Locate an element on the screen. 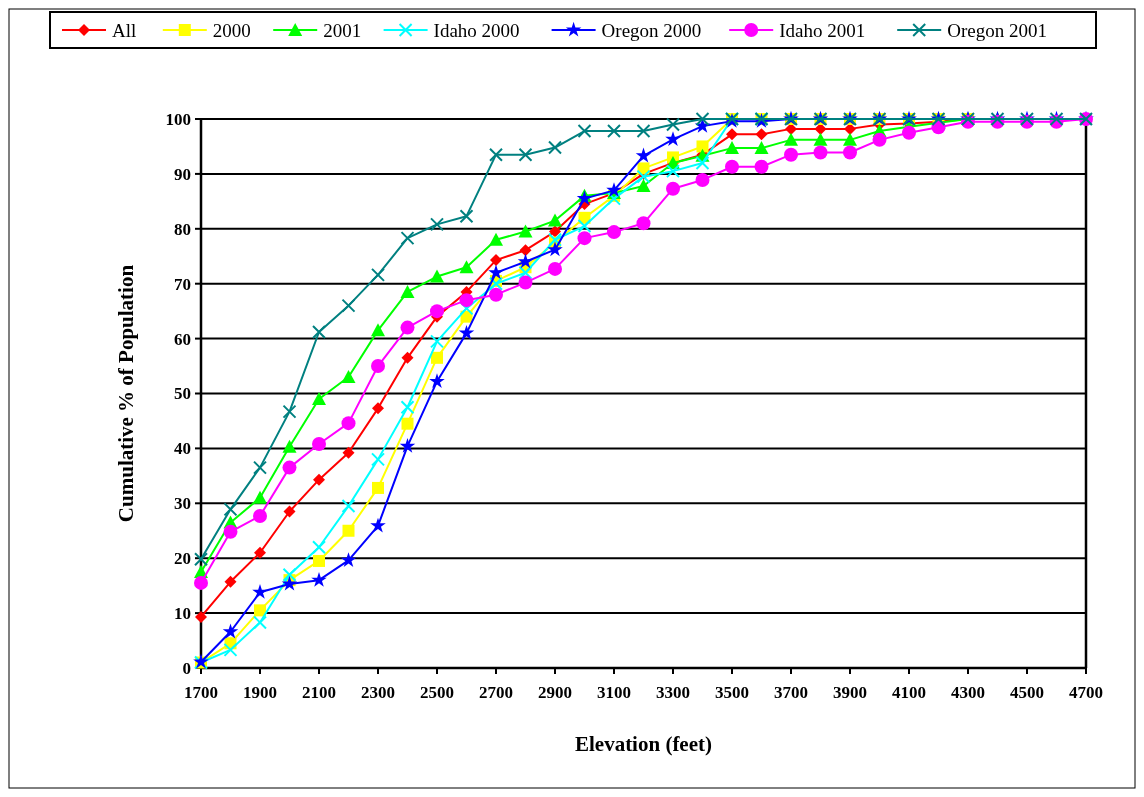  y-tick-label: 80 is located at coordinates (182, 229).